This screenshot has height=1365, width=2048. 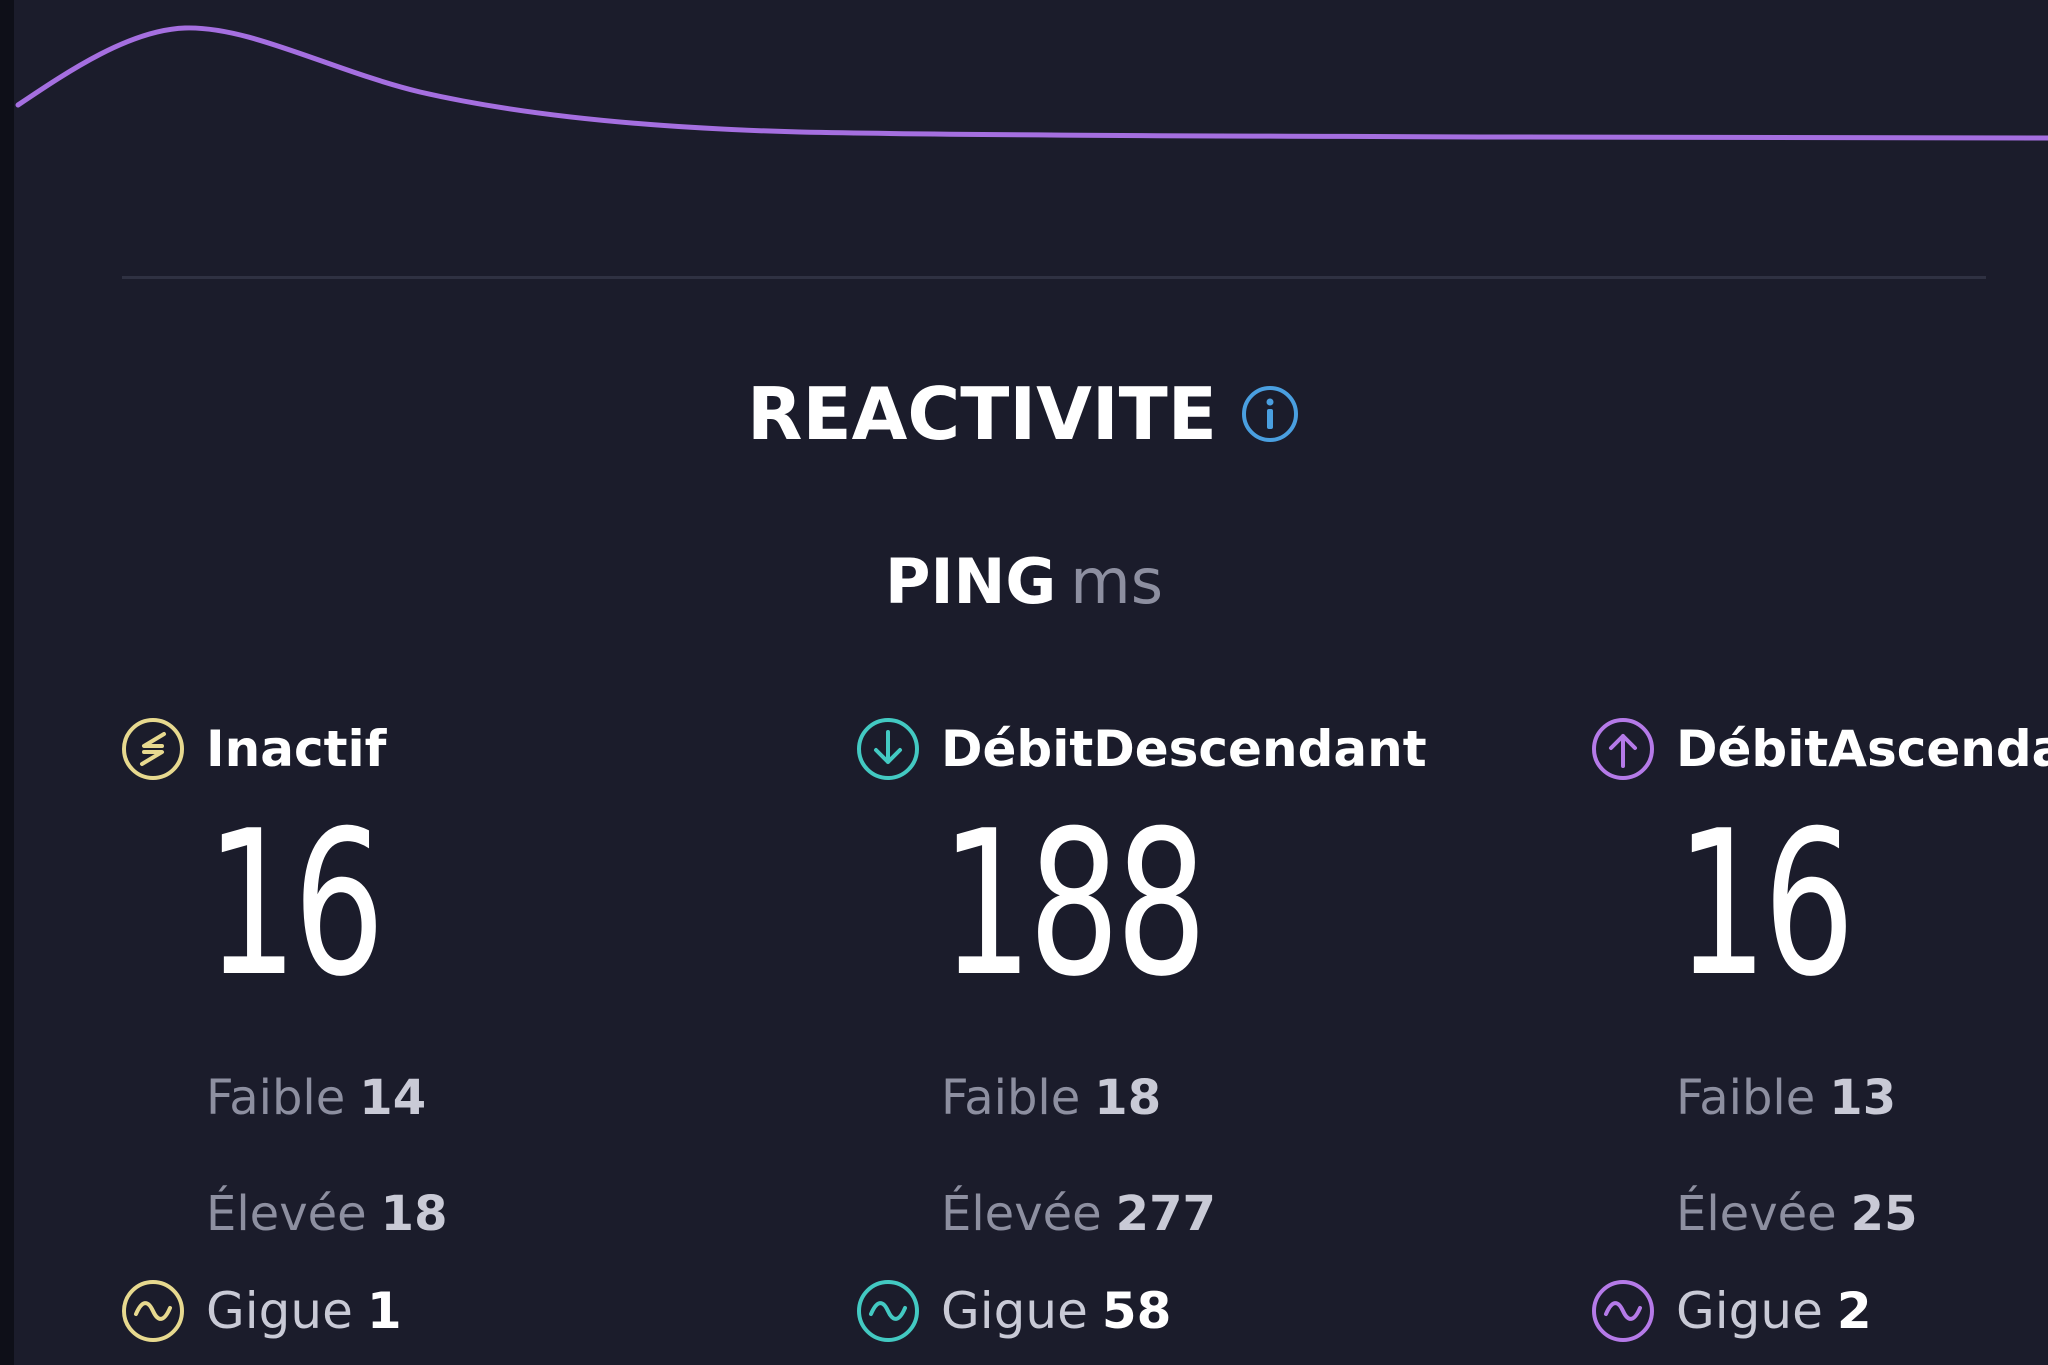 I want to click on section-divider, so click(x=1054, y=277).